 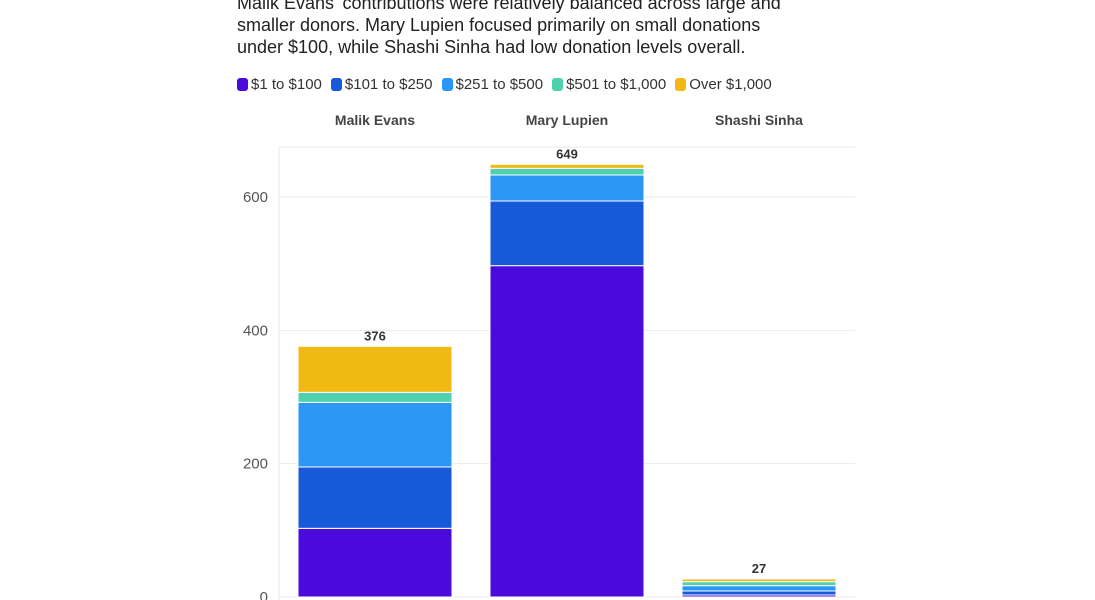 What do you see at coordinates (255, 197) in the screenshot?
I see `y-tick-label: 600` at bounding box center [255, 197].